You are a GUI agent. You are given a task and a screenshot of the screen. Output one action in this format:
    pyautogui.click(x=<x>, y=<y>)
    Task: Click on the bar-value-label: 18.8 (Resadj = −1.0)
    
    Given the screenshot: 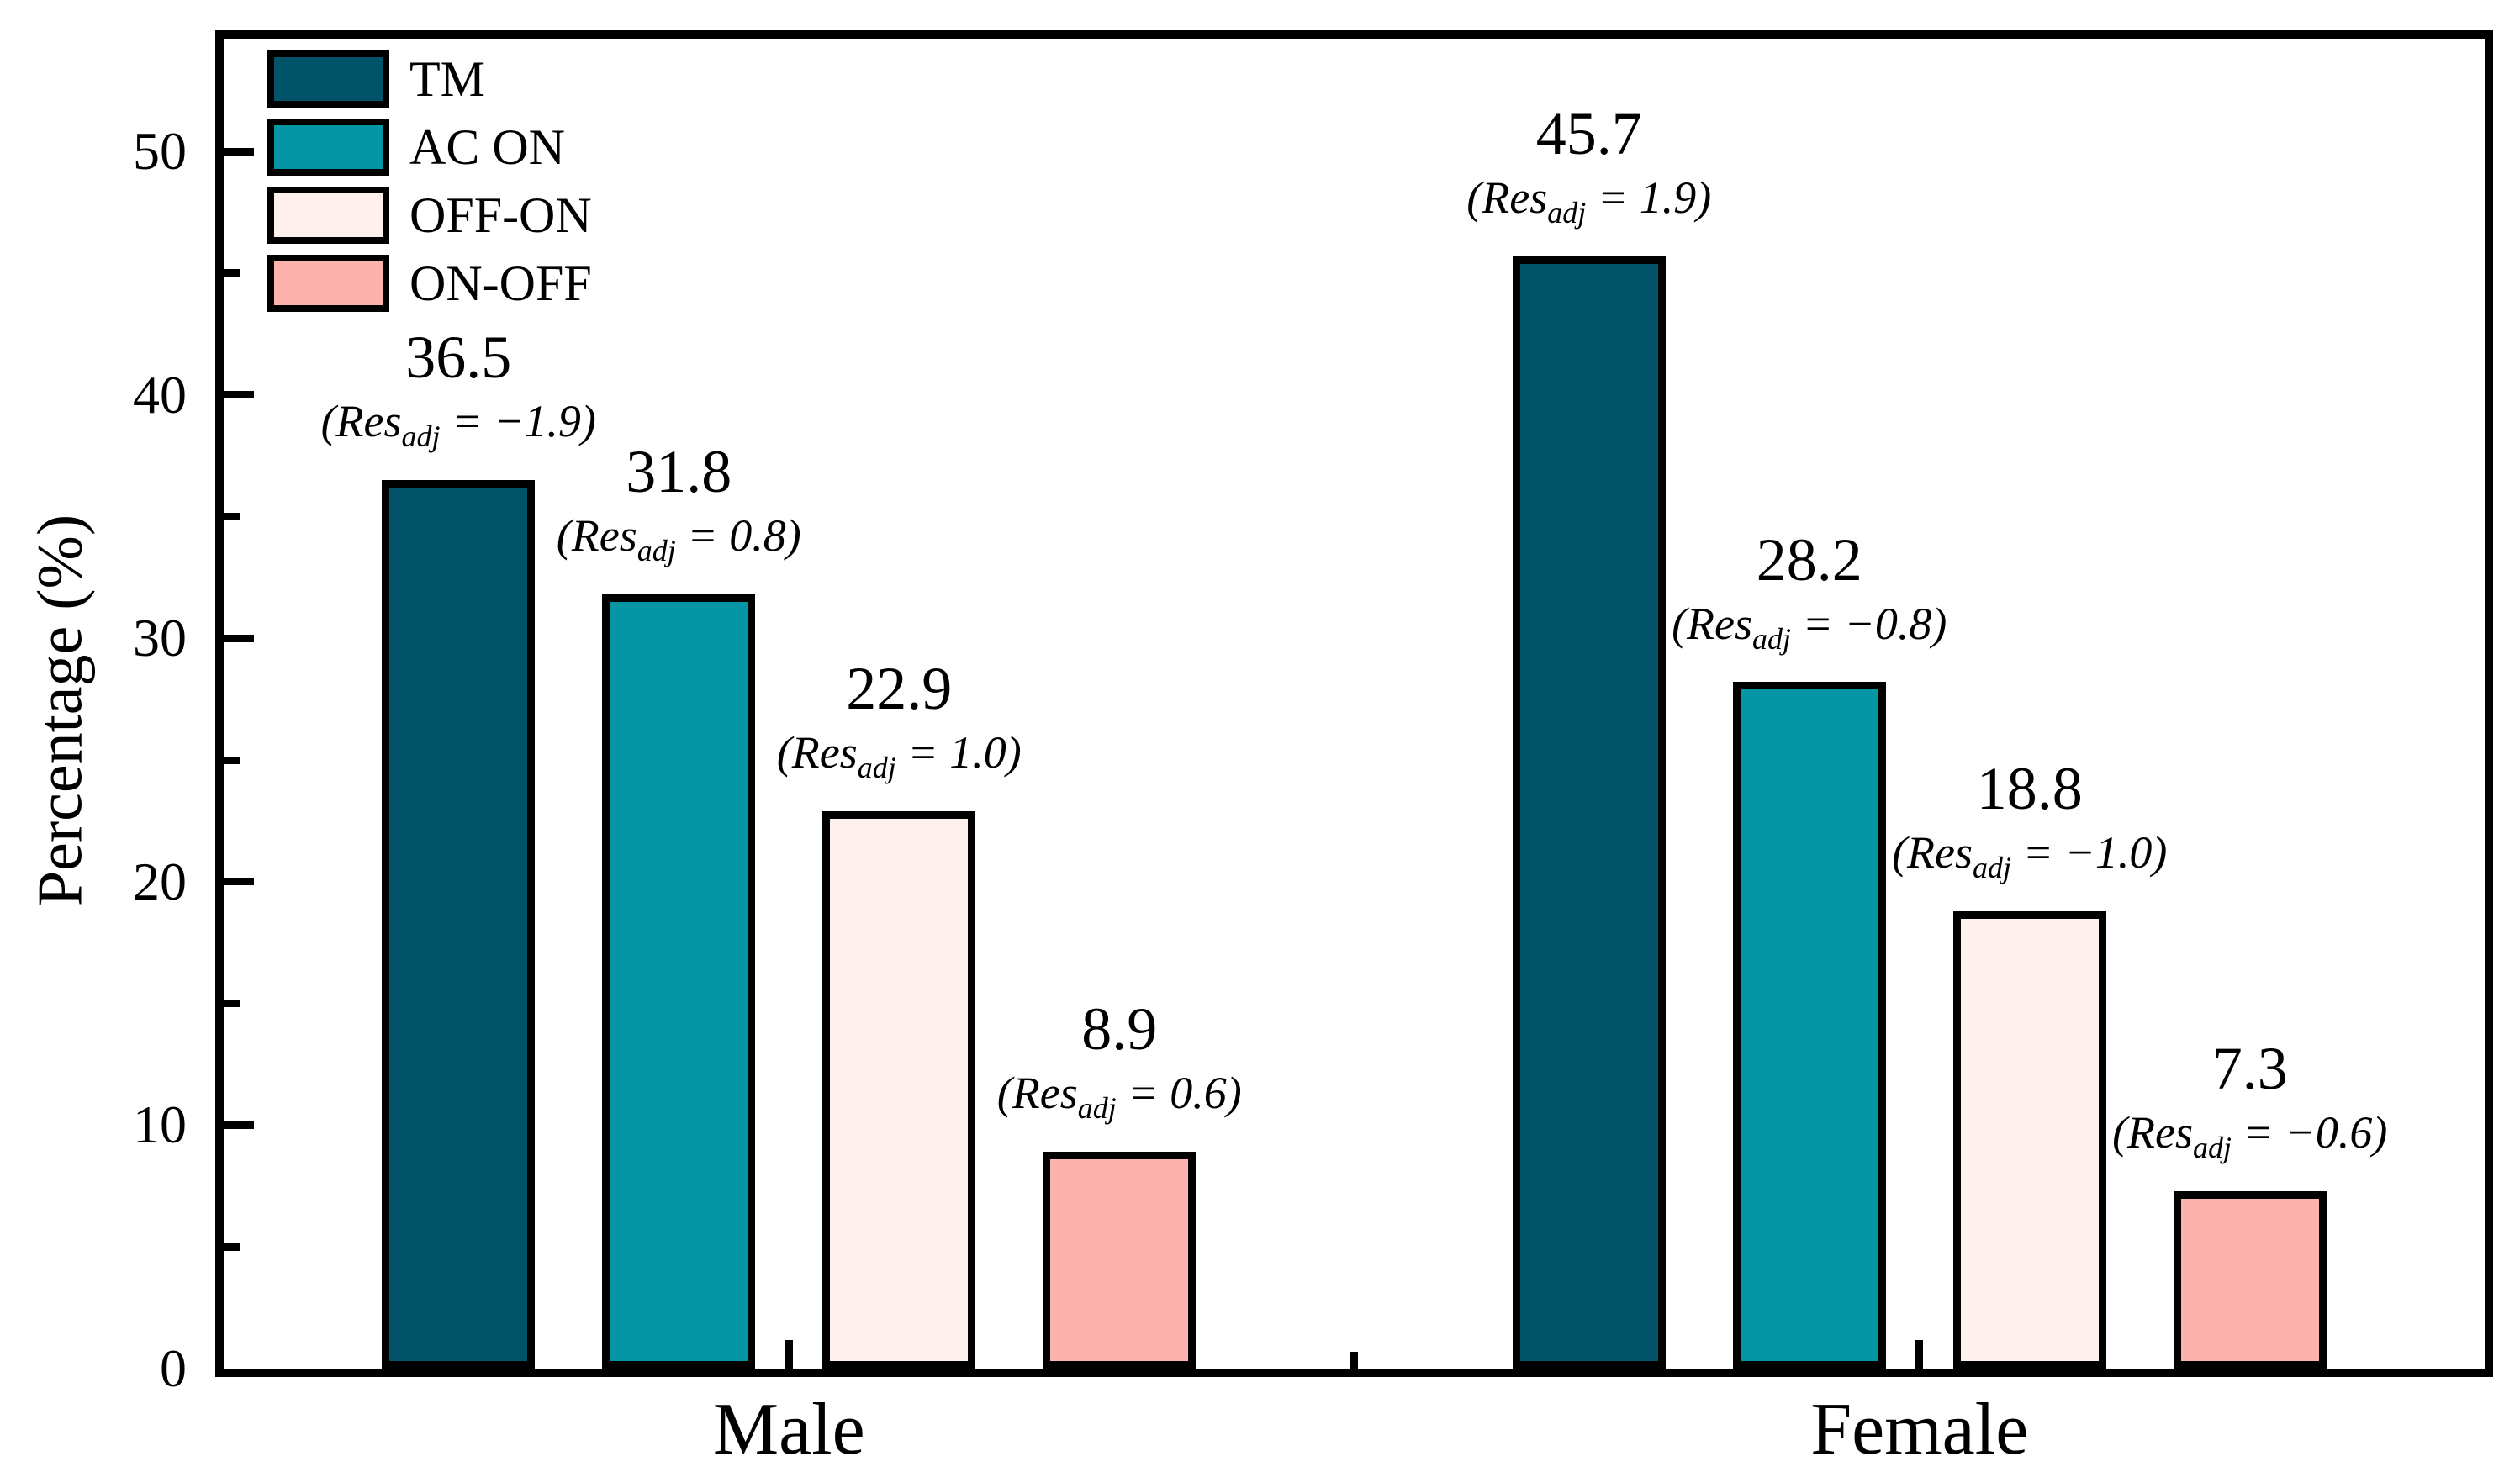 What is the action you would take?
    pyautogui.click(x=2029, y=829)
    